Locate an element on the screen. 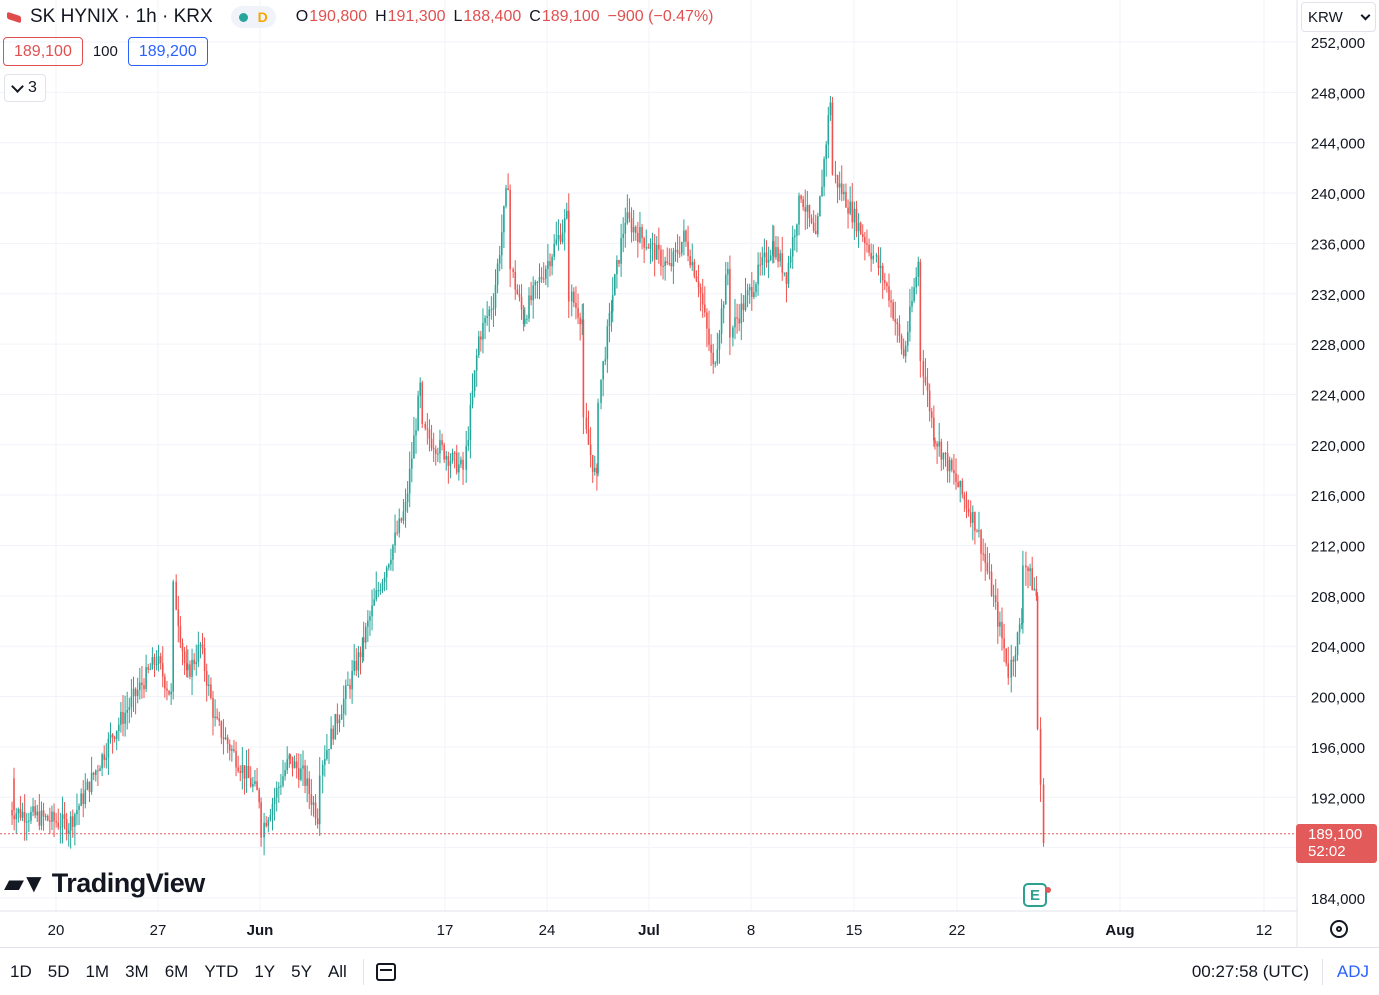  range-5y-button: 5Y is located at coordinates (301, 971).